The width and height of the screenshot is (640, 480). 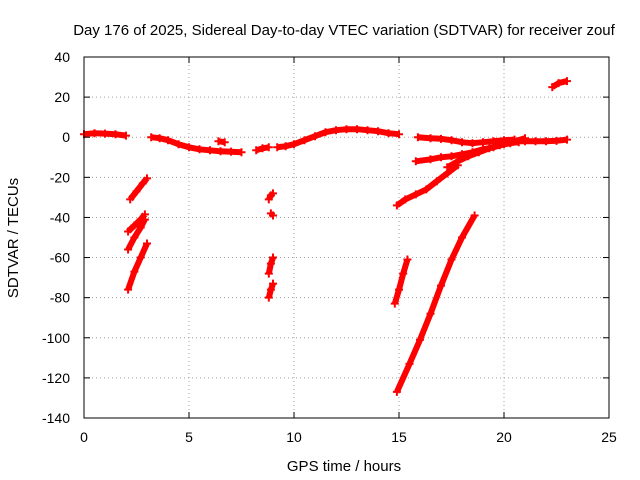 What do you see at coordinates (294, 437) in the screenshot?
I see `x-tick-label: 10` at bounding box center [294, 437].